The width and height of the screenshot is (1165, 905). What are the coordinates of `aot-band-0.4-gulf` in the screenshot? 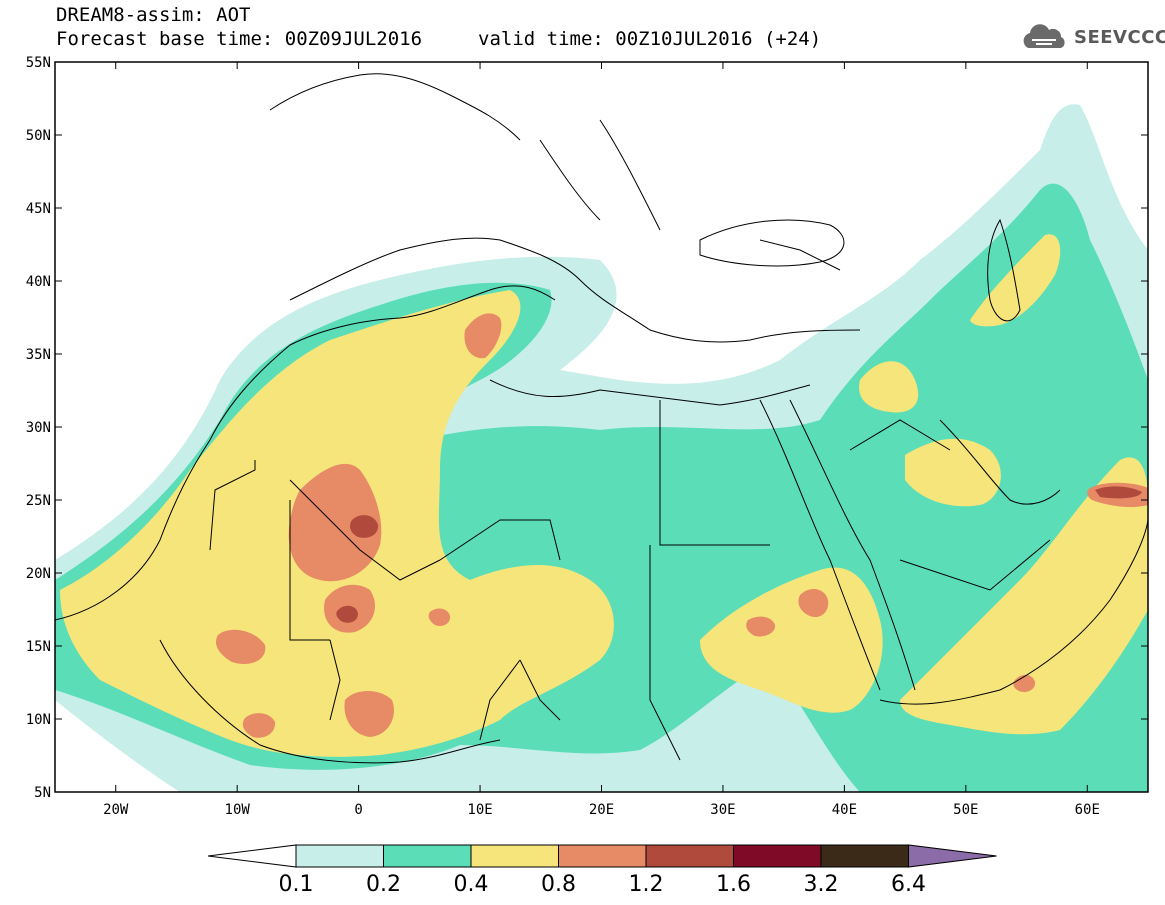 It's located at (953, 472).